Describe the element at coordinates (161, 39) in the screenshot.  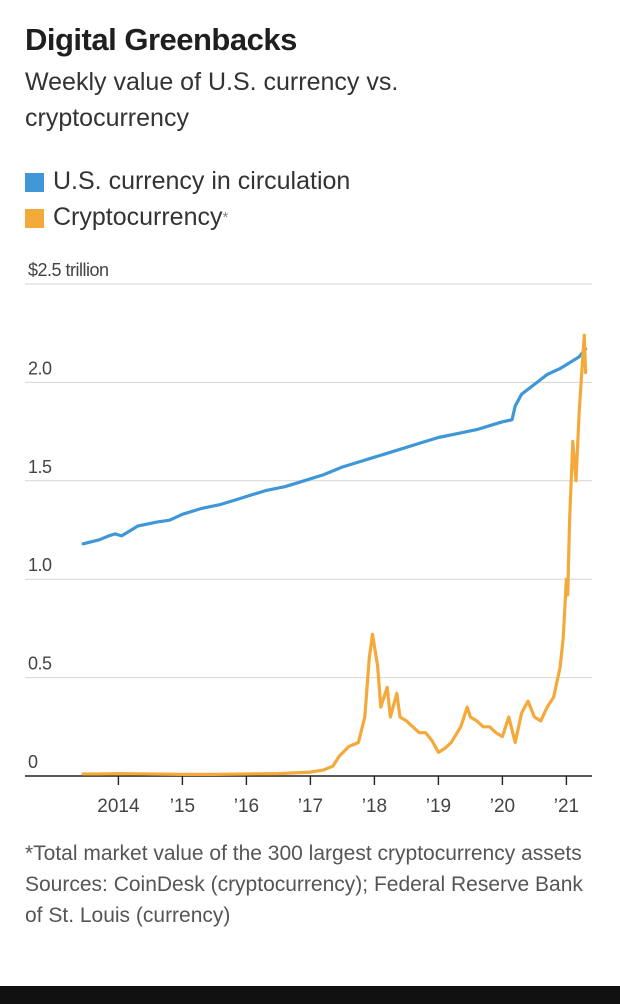
I see `chart-title: Digital Greenbacks` at that location.